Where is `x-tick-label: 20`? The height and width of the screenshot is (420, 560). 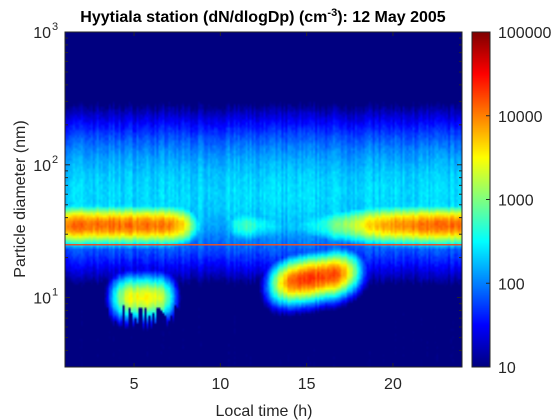
x-tick-label: 20 is located at coordinates (393, 384).